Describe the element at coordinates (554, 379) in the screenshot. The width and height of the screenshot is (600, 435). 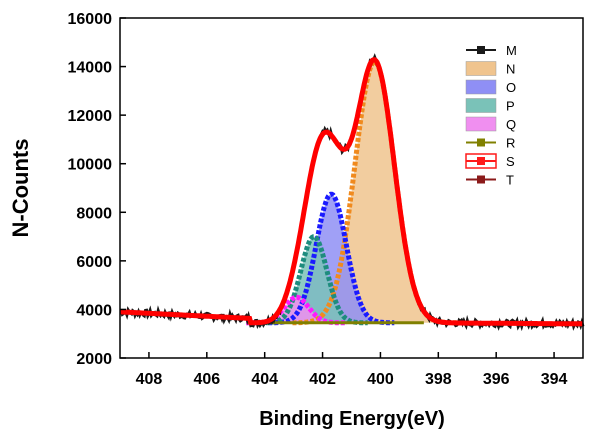
I see `x-tick-label: 394` at that location.